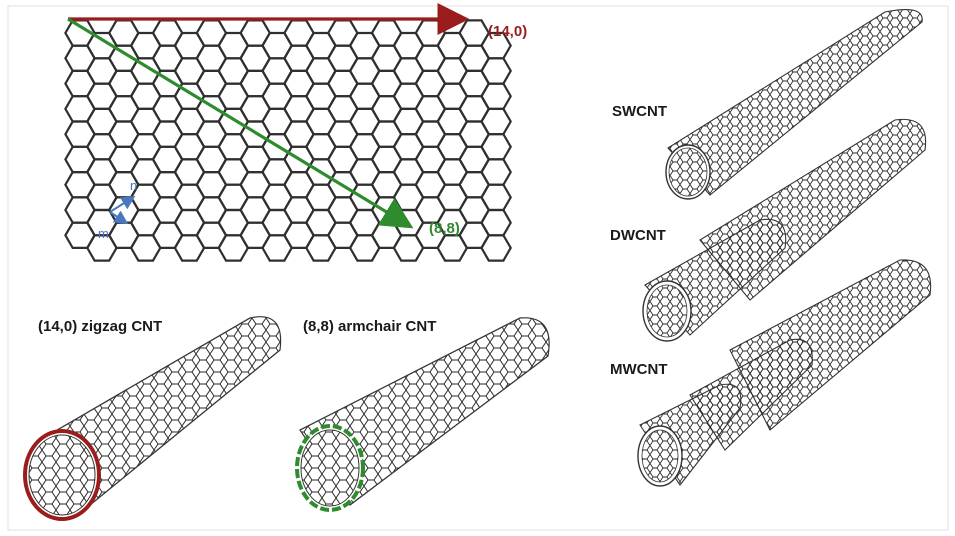 The width and height of the screenshot is (955, 536). I want to click on unit-vector-n-label: n, so click(133, 185).